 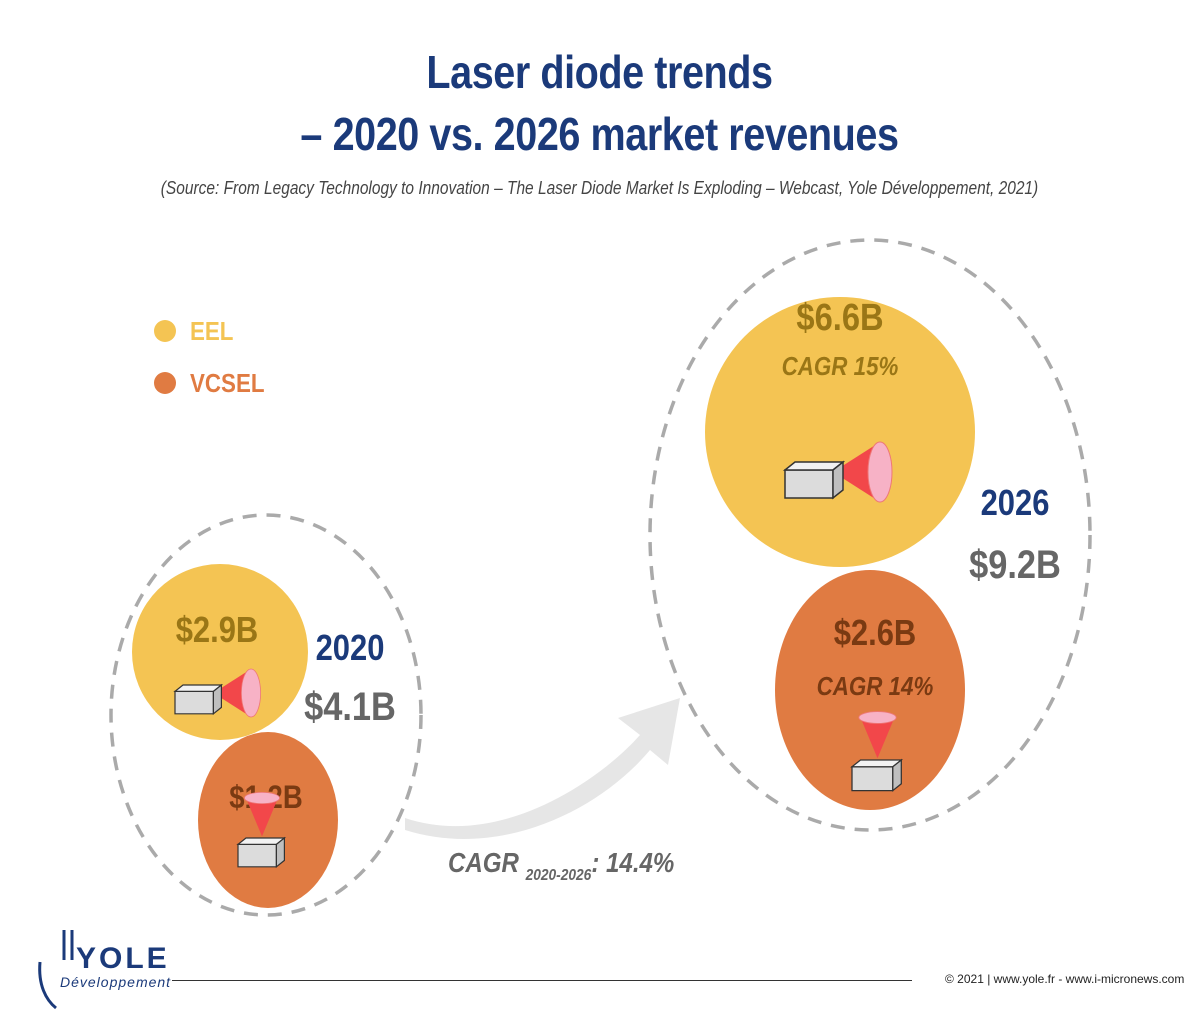 I want to click on chart-title-line1: Laser diode trends, so click(x=599, y=72).